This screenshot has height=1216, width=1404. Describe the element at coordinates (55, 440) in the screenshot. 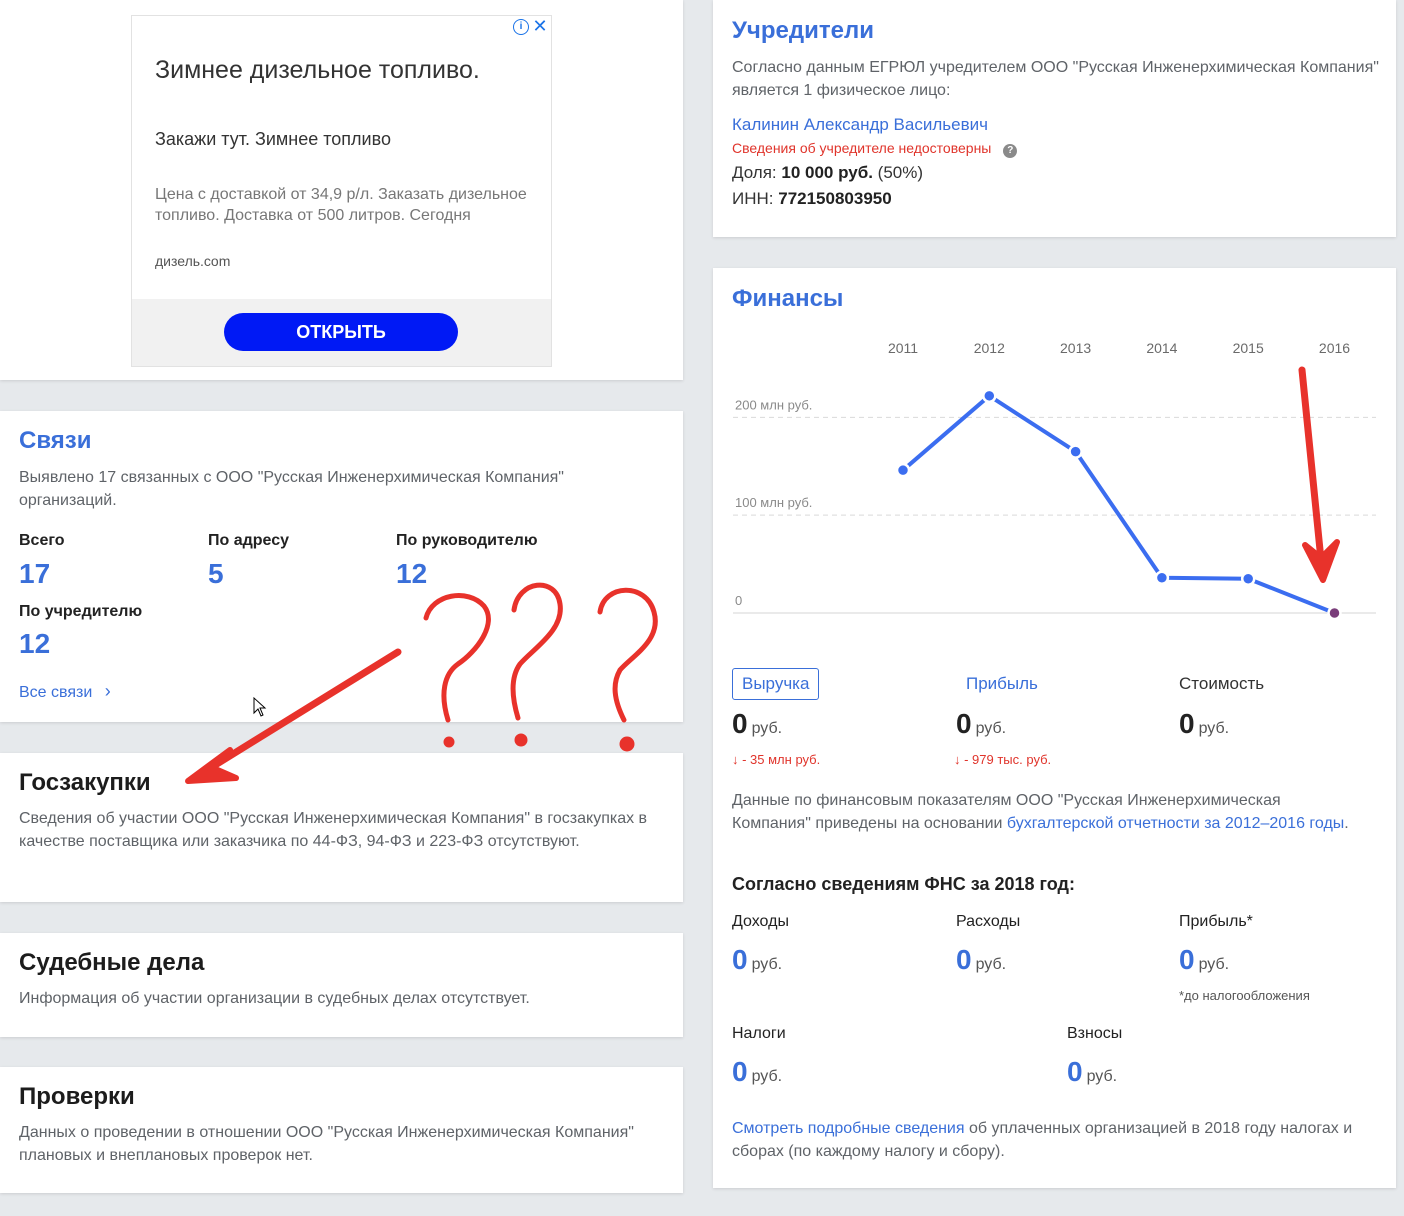

I see `links-title: Связи` at that location.